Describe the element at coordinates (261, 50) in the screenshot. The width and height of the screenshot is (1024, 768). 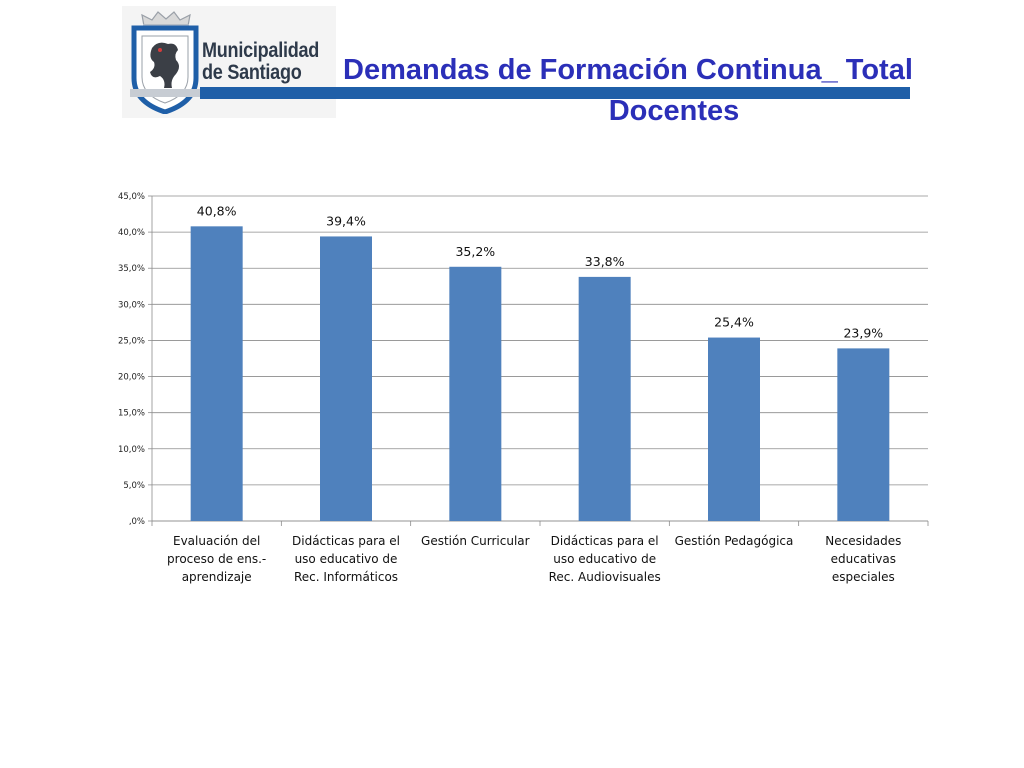
I see `logo-line-1: Municipalidad` at that location.